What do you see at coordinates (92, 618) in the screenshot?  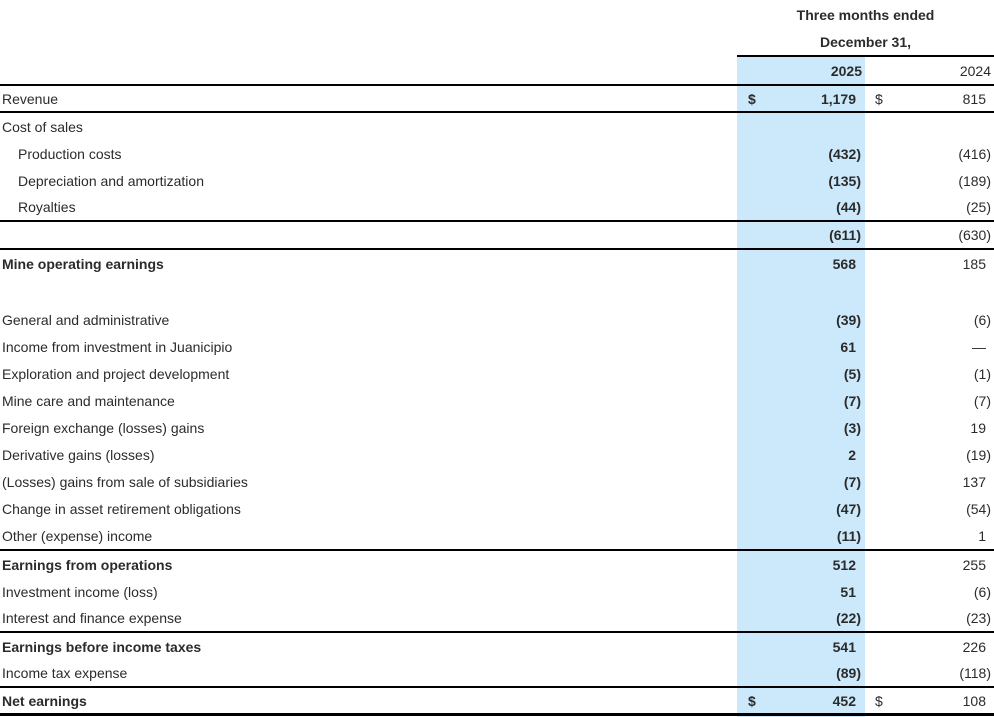 I see `row-label: Interest and finance expense` at bounding box center [92, 618].